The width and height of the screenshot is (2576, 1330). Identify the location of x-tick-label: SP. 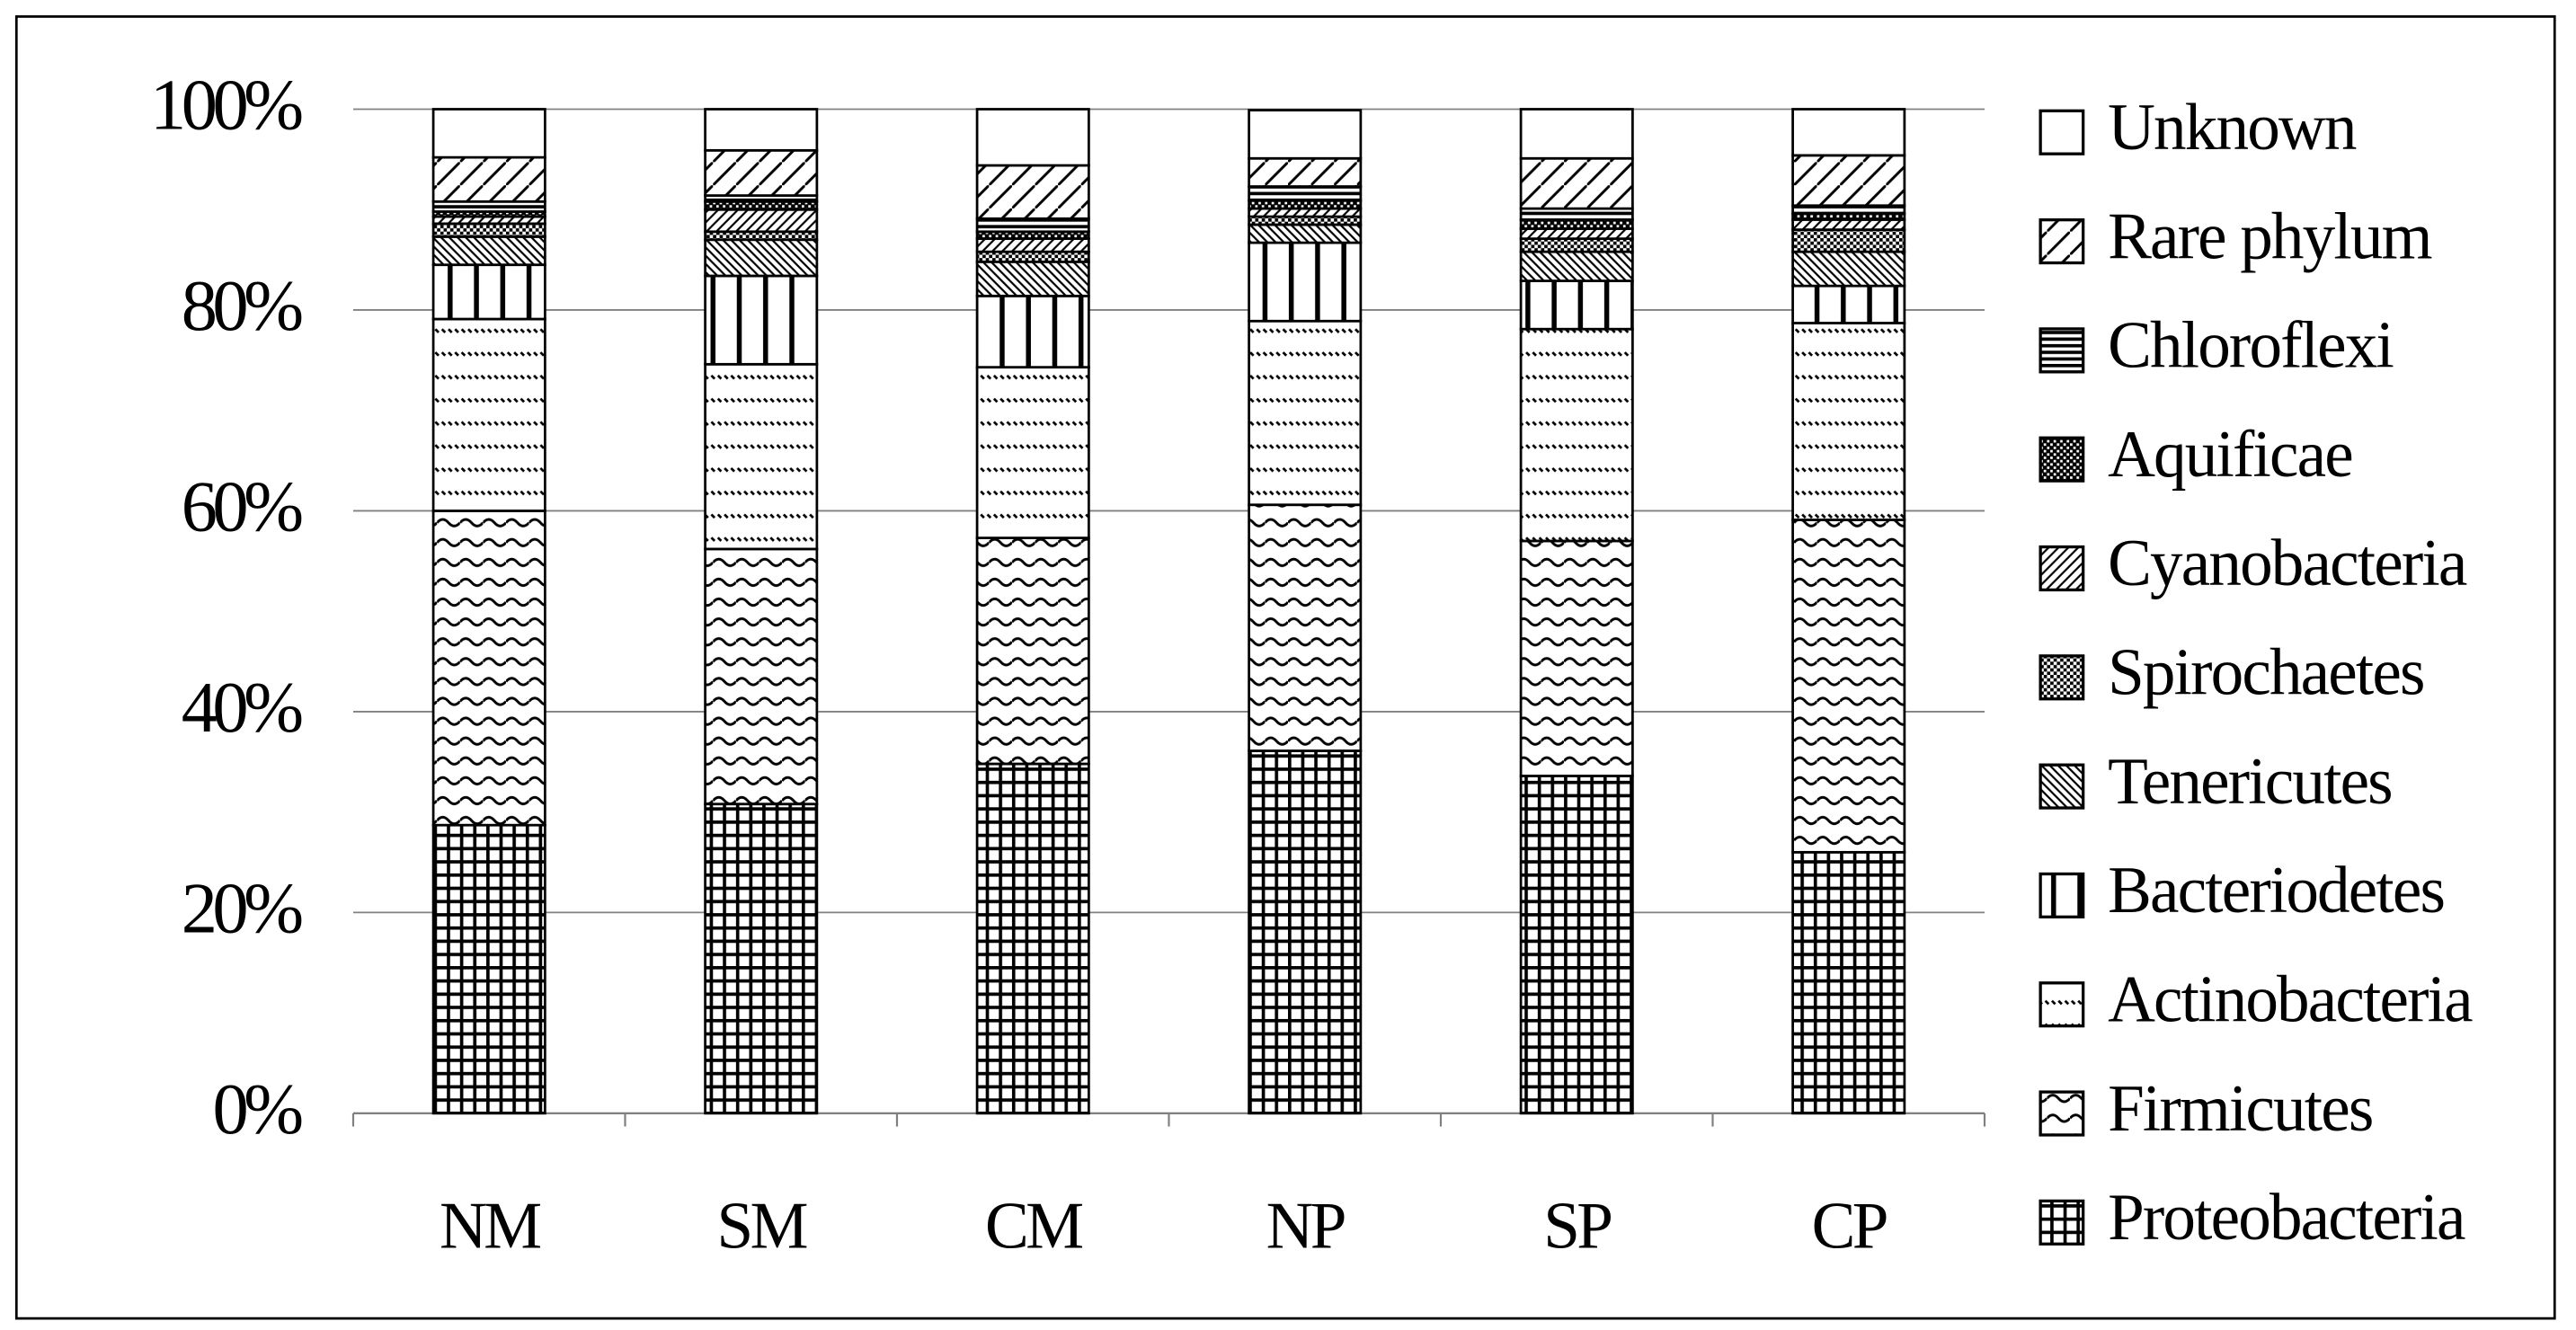
(1577, 1225).